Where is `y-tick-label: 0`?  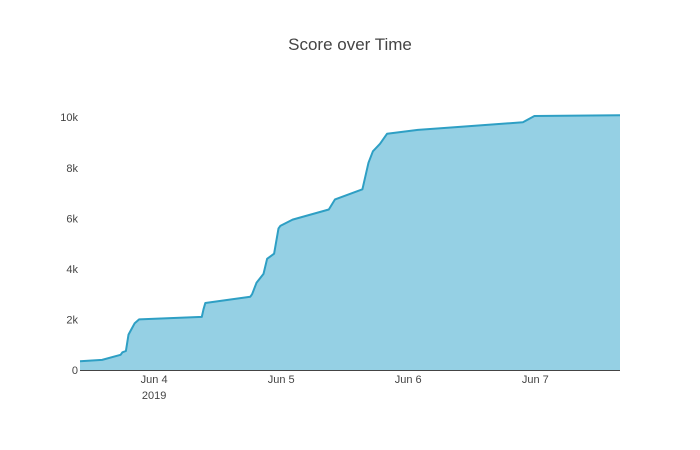 y-tick-label: 0 is located at coordinates (75, 371).